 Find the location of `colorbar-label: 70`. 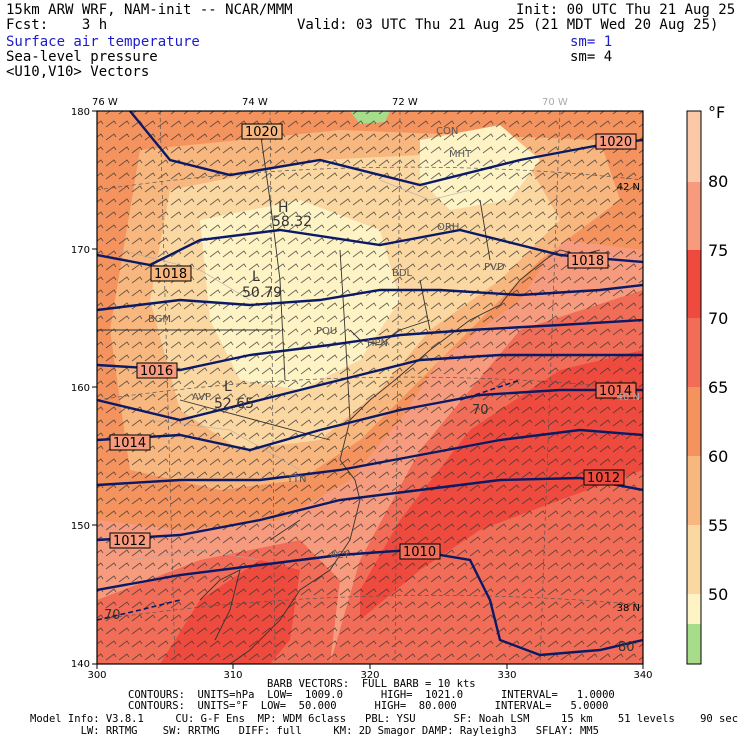

colorbar-label: 70 is located at coordinates (718, 318).